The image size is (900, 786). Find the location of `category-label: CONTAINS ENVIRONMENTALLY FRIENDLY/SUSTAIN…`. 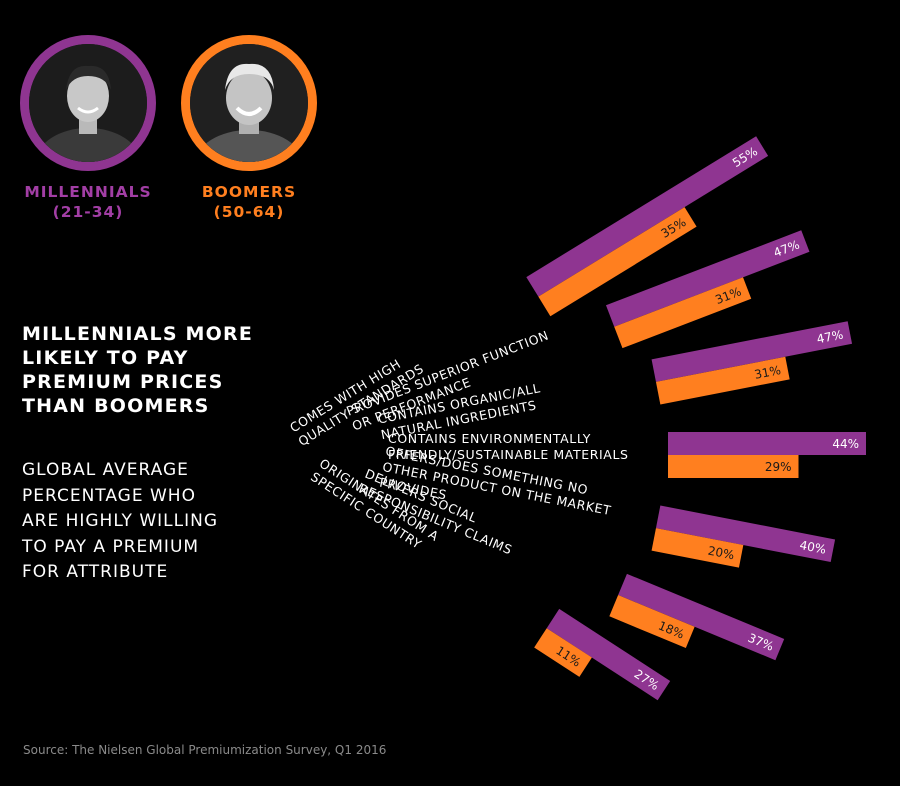

category-label: CONTAINS ENVIRONMENTALLY FRIENDLY/SUSTAIN… is located at coordinates (508, 446).